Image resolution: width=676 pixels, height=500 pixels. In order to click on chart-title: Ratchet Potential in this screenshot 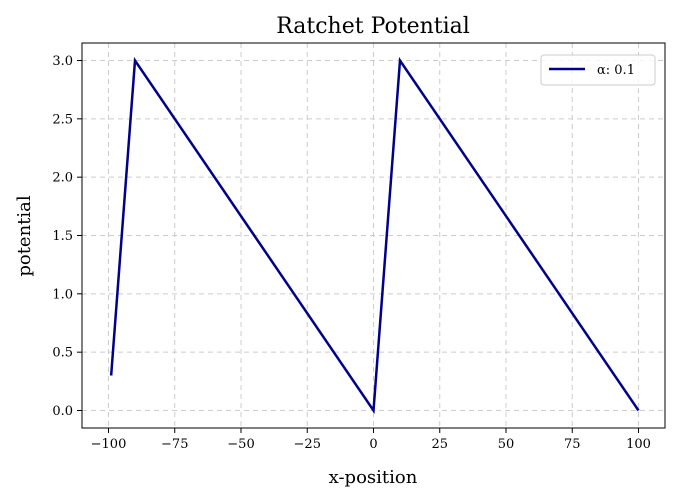, I will do `click(373, 26)`.